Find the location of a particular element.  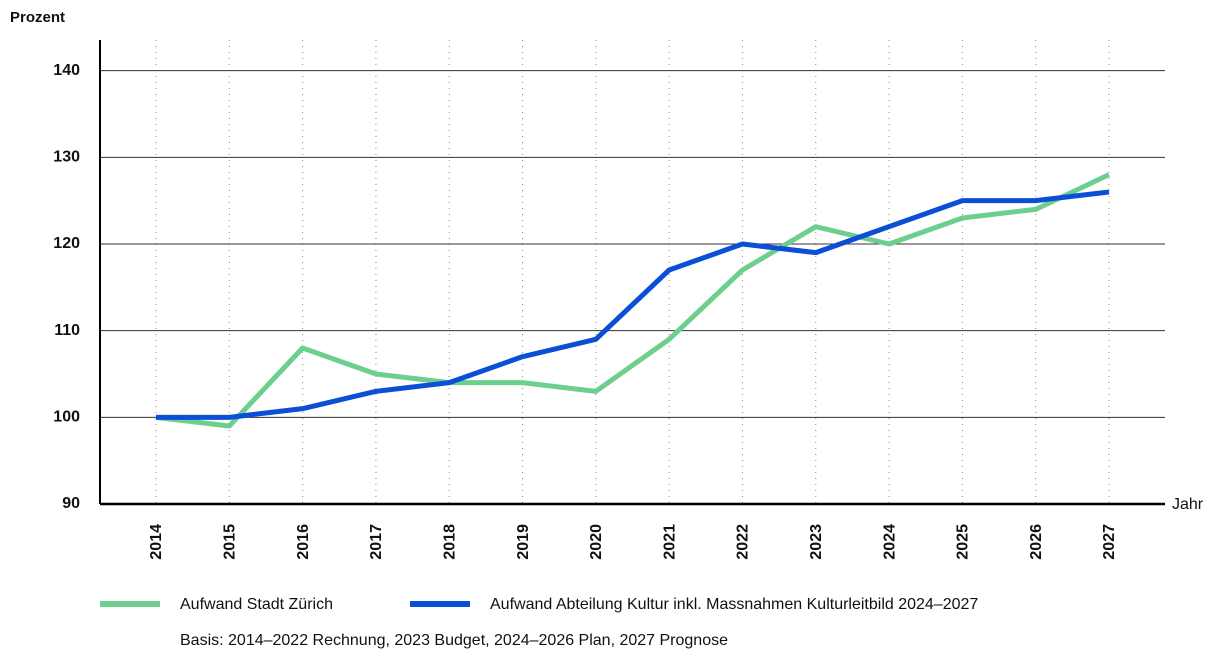

x-tick-label: 2023 is located at coordinates (816, 542).